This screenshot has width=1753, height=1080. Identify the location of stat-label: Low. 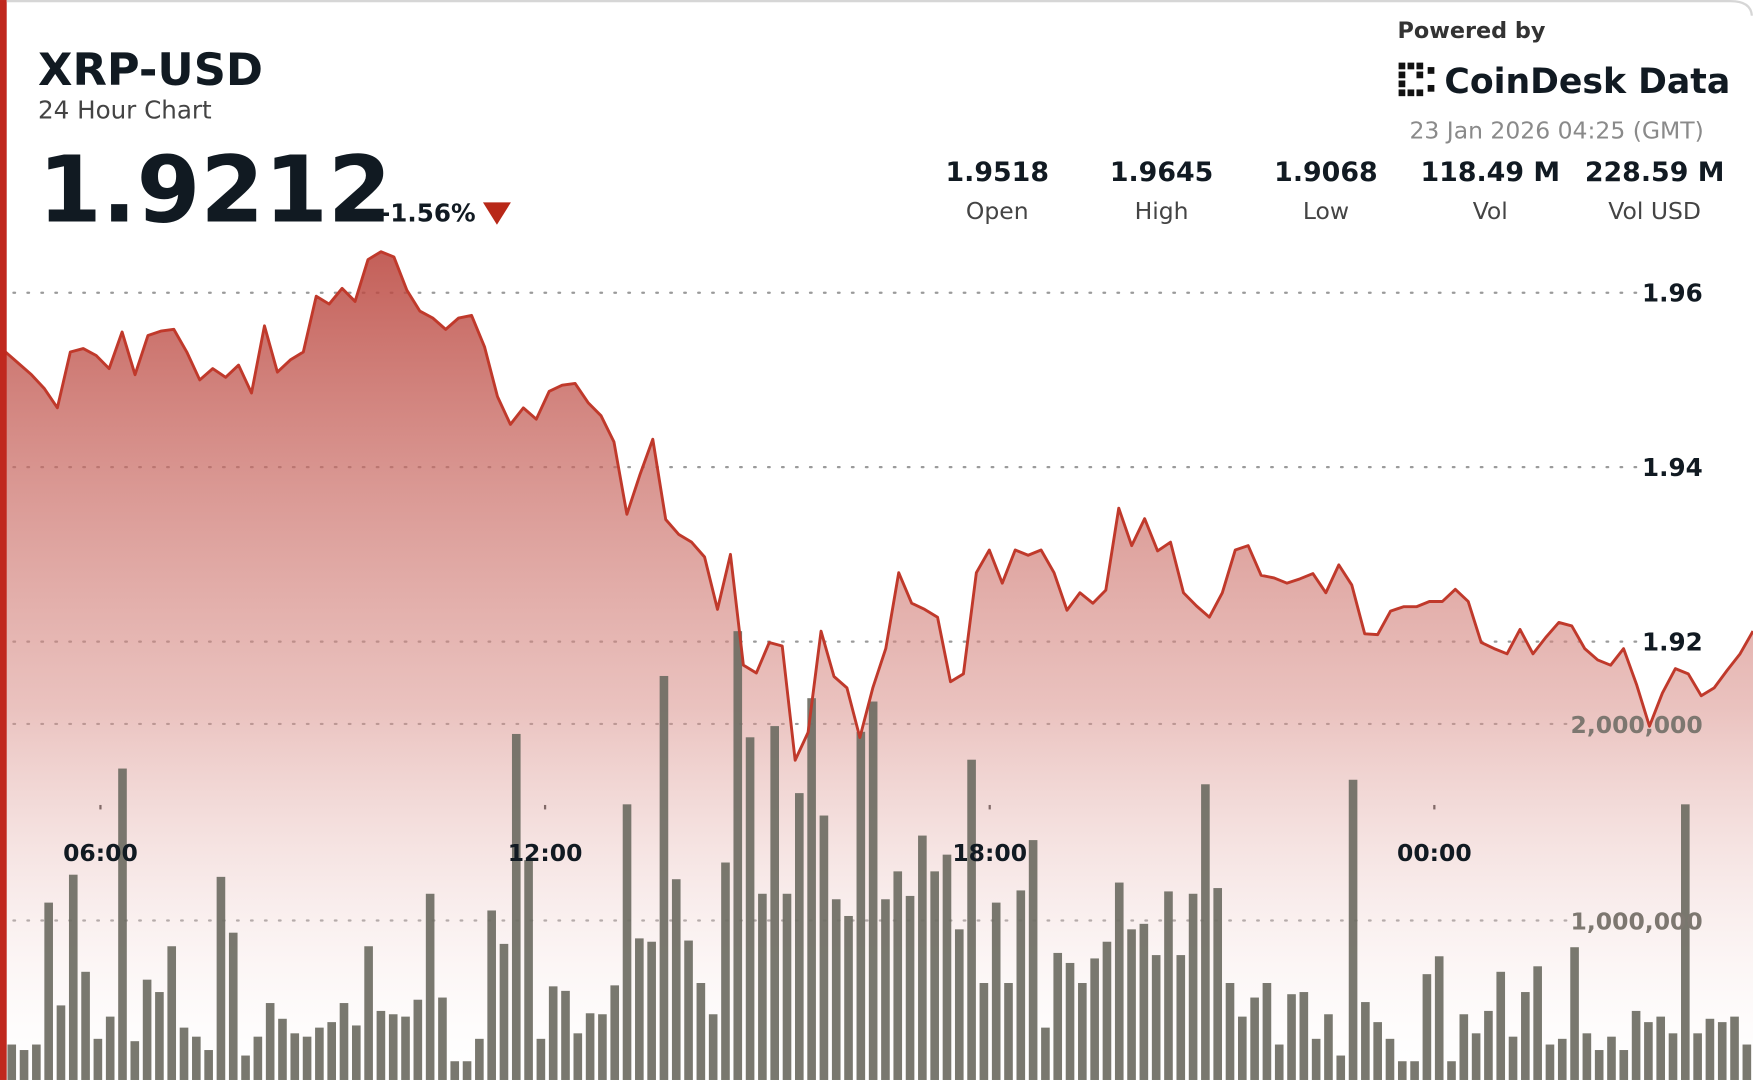
(1326, 211).